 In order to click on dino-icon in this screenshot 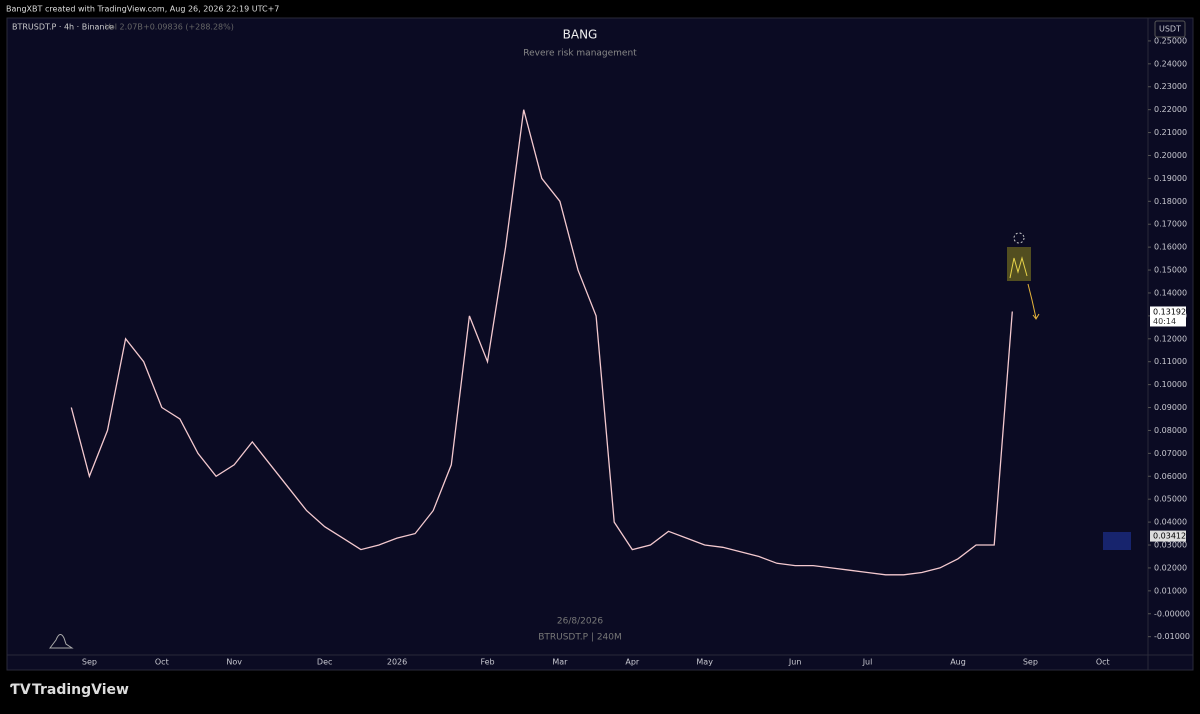, I will do `click(61, 641)`.